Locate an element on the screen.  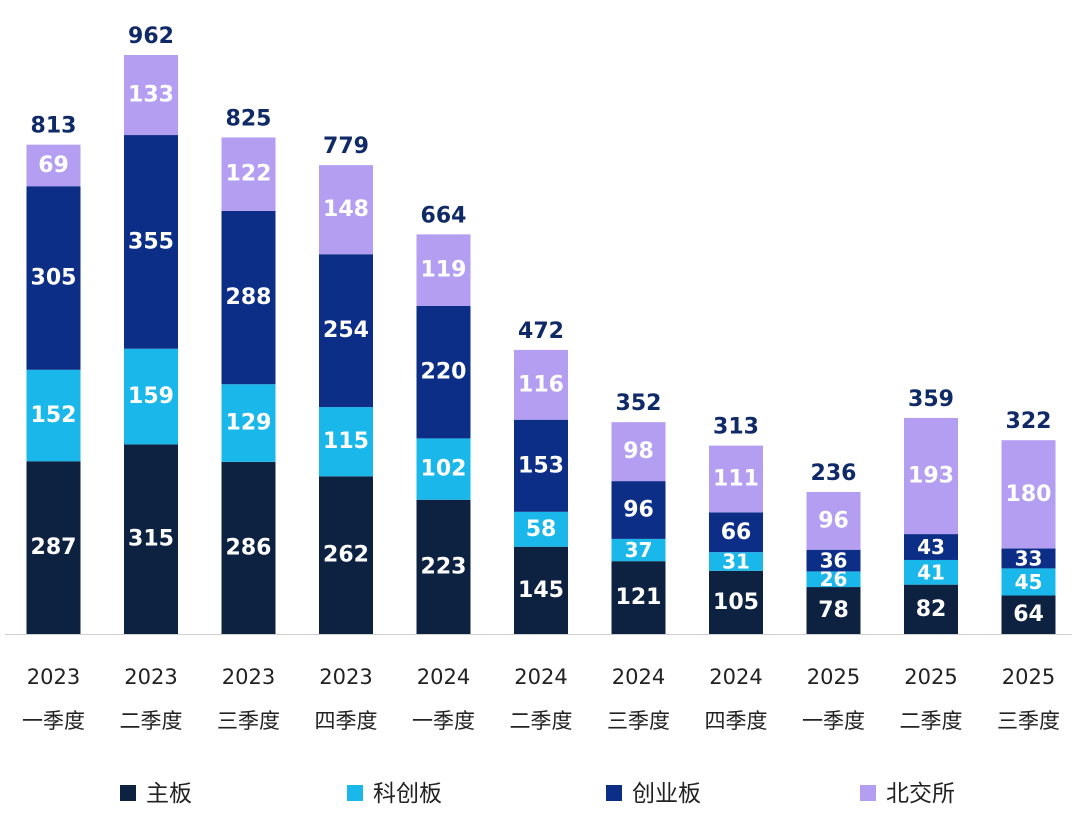
total-label: 664 is located at coordinates (444, 215).